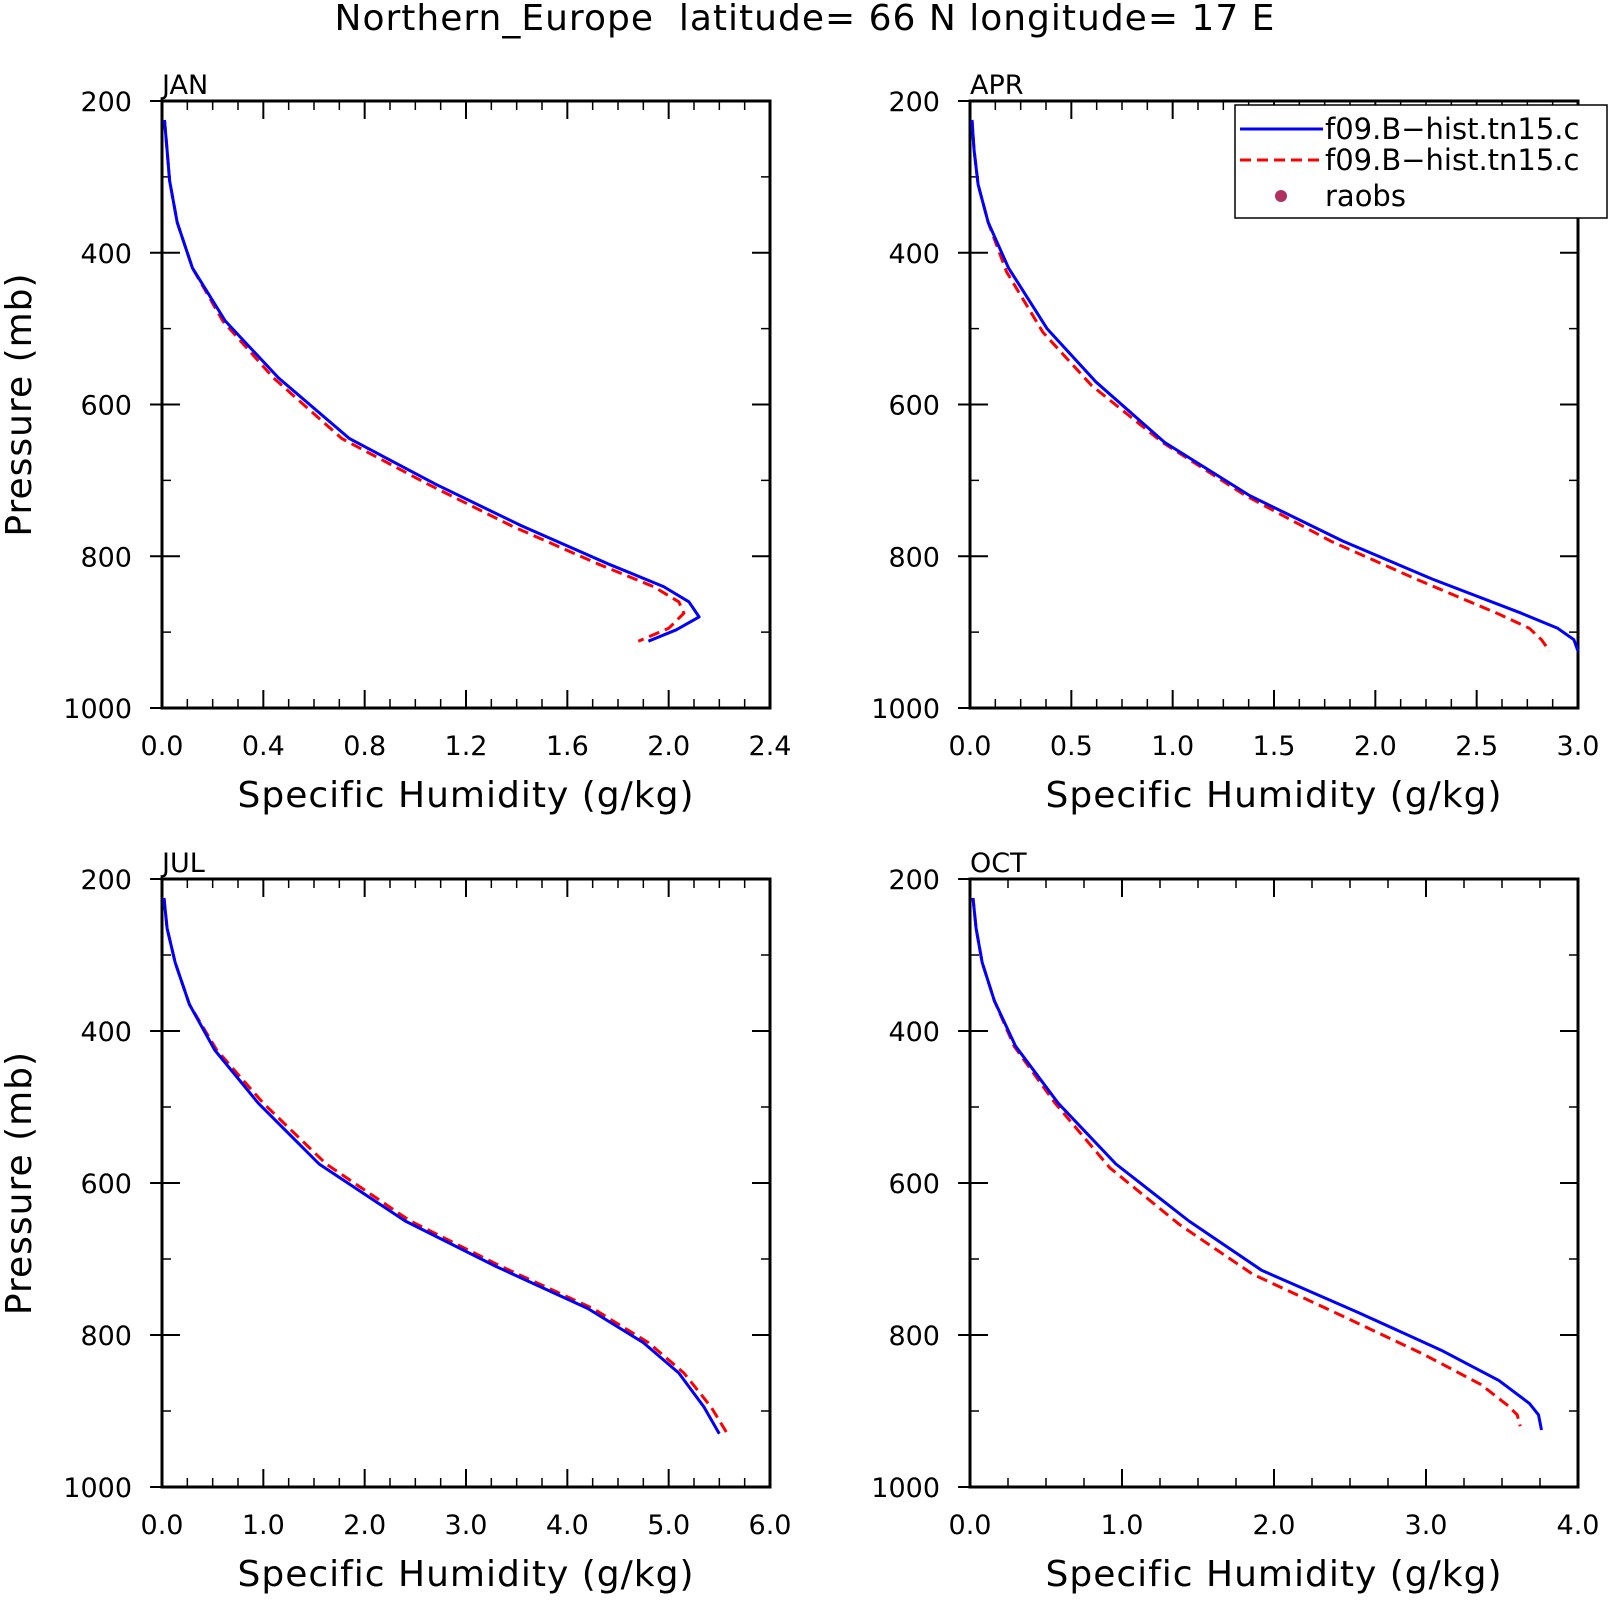 This screenshot has height=1602, width=1610. Describe the element at coordinates (1476, 746) in the screenshot. I see `x-tick-label: 2.5` at that location.